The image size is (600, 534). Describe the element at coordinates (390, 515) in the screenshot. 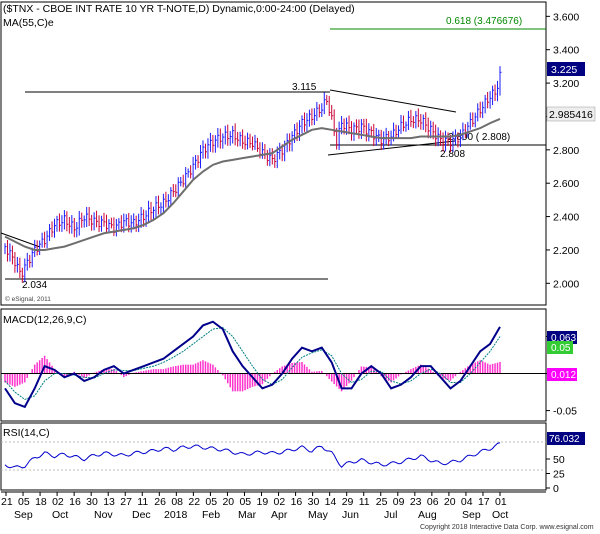

I see `x-axis-month-label: Jul` at that location.